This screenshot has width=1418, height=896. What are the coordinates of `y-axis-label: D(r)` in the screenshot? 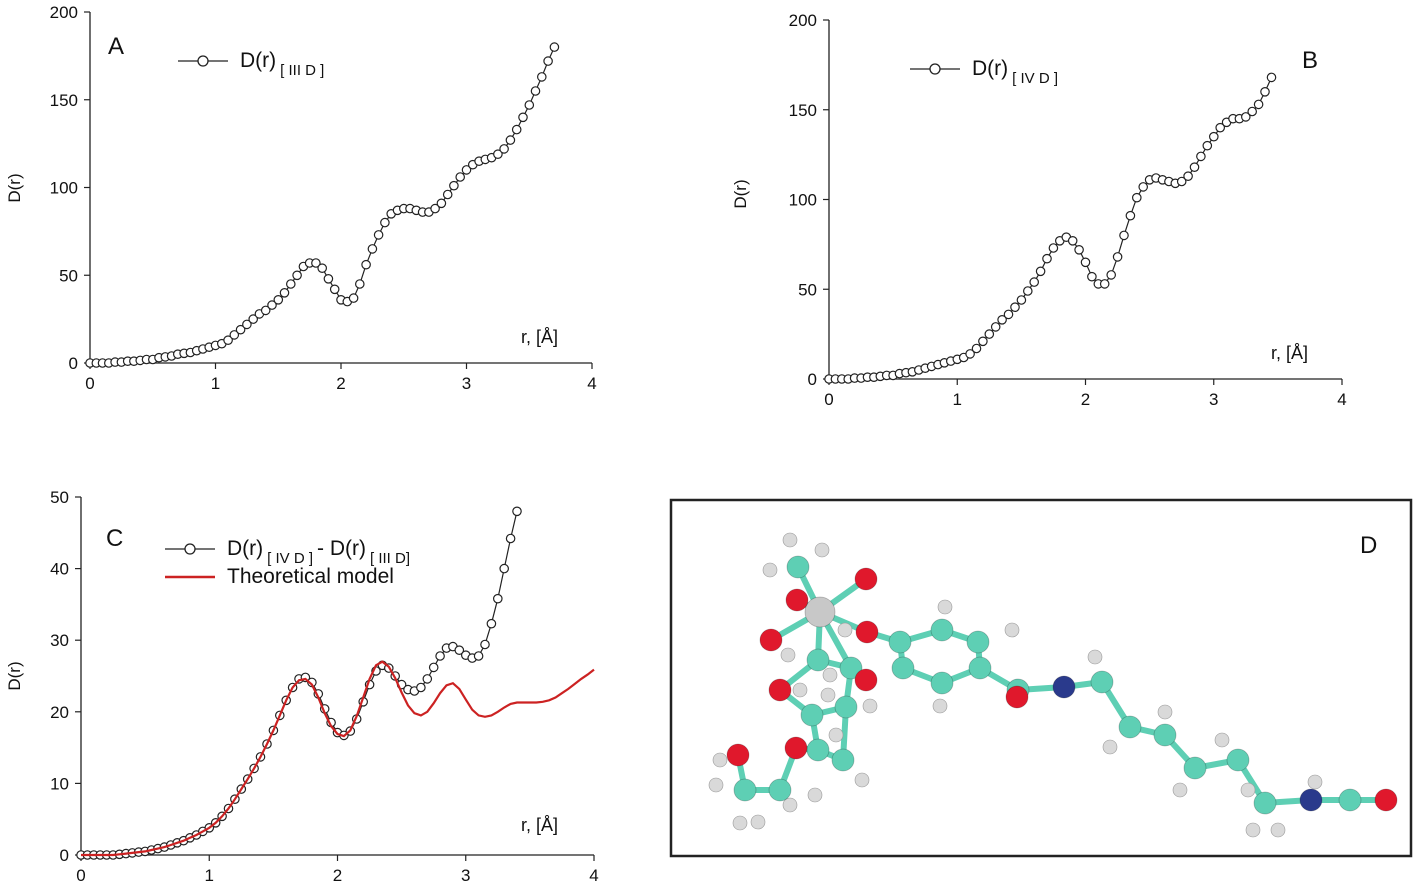 It's located at (14, 187).